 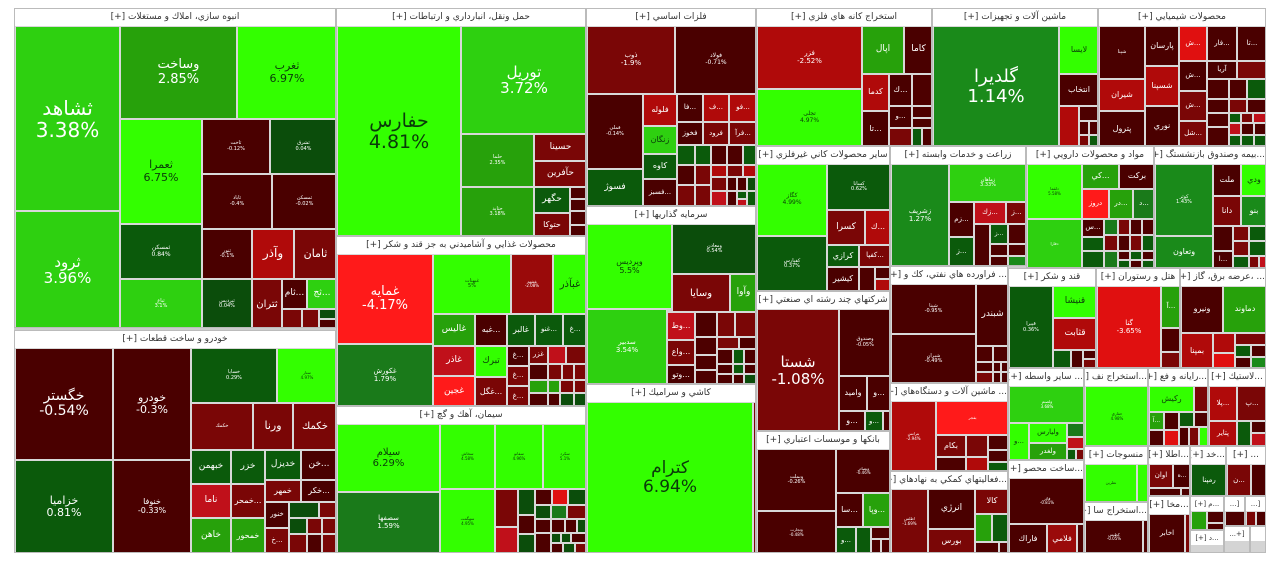 What do you see at coordinates (1093, 228) in the screenshot?
I see `stock-tile: ...س` at bounding box center [1093, 228].